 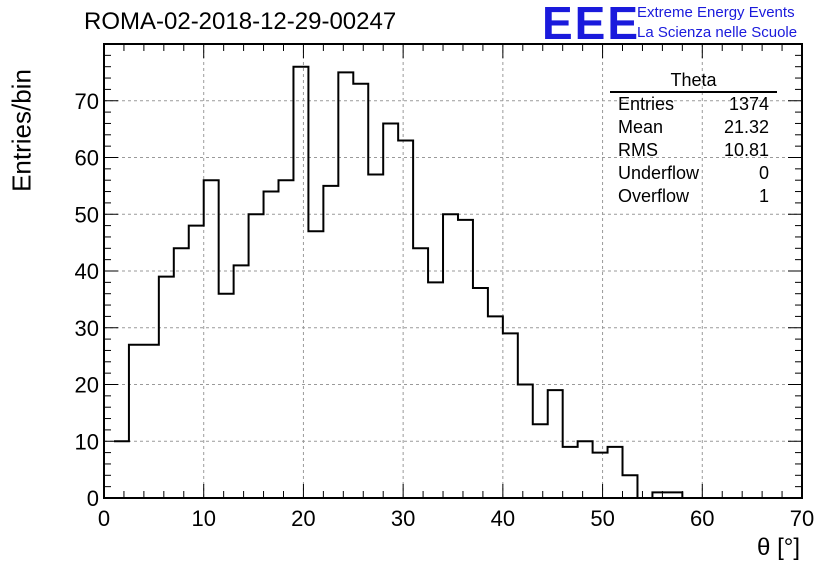 What do you see at coordinates (456, 518) in the screenshot?
I see `x-tick-labels: 0 10 20 30 40 50 60 70` at bounding box center [456, 518].